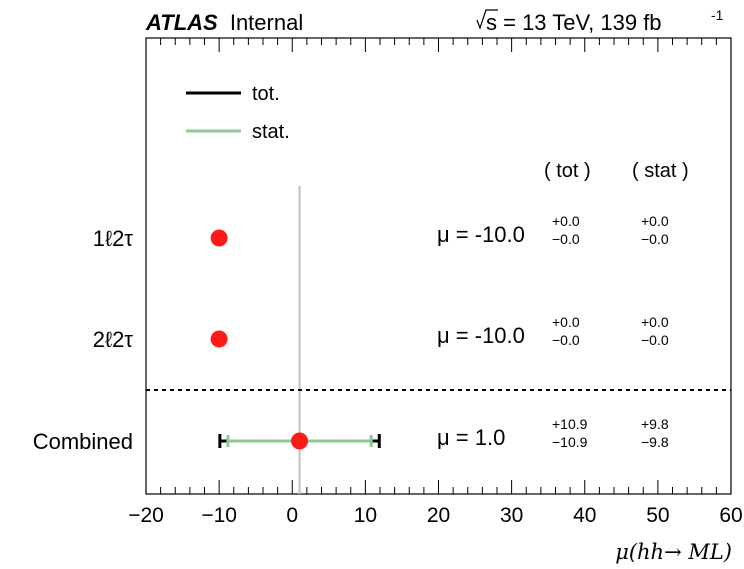  Describe the element at coordinates (511, 515) in the screenshot. I see `x-tick-label: 30` at that location.